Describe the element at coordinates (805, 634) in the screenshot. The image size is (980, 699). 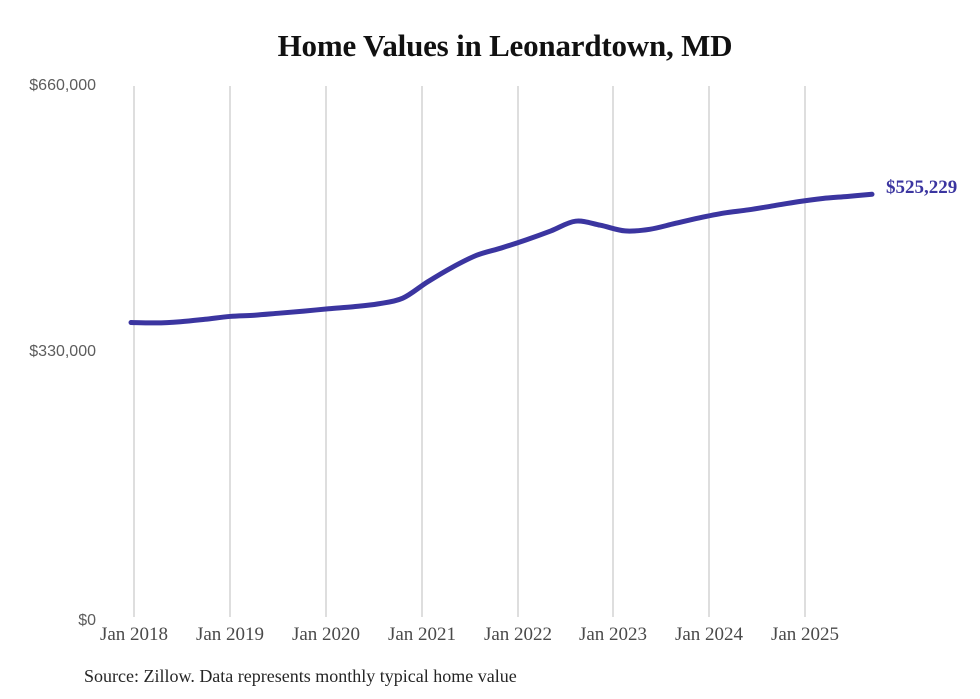
I see `x-axis-tick-jan-2025: Jan 2025` at that location.